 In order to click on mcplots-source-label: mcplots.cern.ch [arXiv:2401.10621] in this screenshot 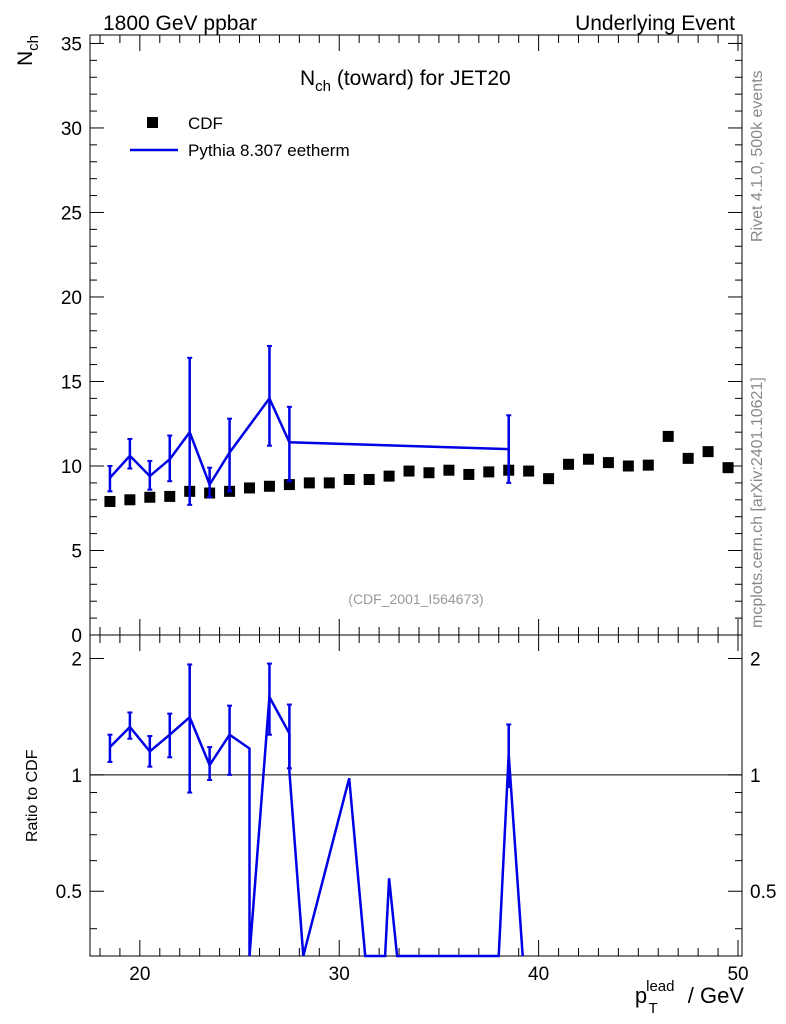, I will do `click(757, 502)`.